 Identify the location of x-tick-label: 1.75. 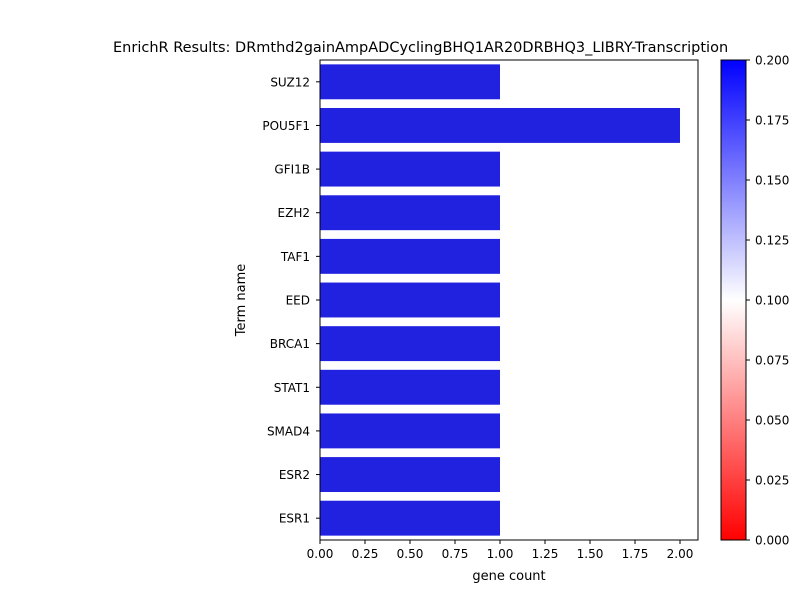
(635, 554).